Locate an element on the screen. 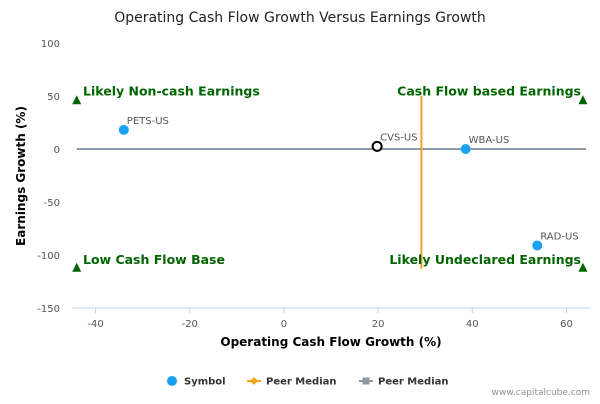 The image size is (600, 404). x-axis-title: Operating Cash Flow Growth (%) is located at coordinates (330, 342).